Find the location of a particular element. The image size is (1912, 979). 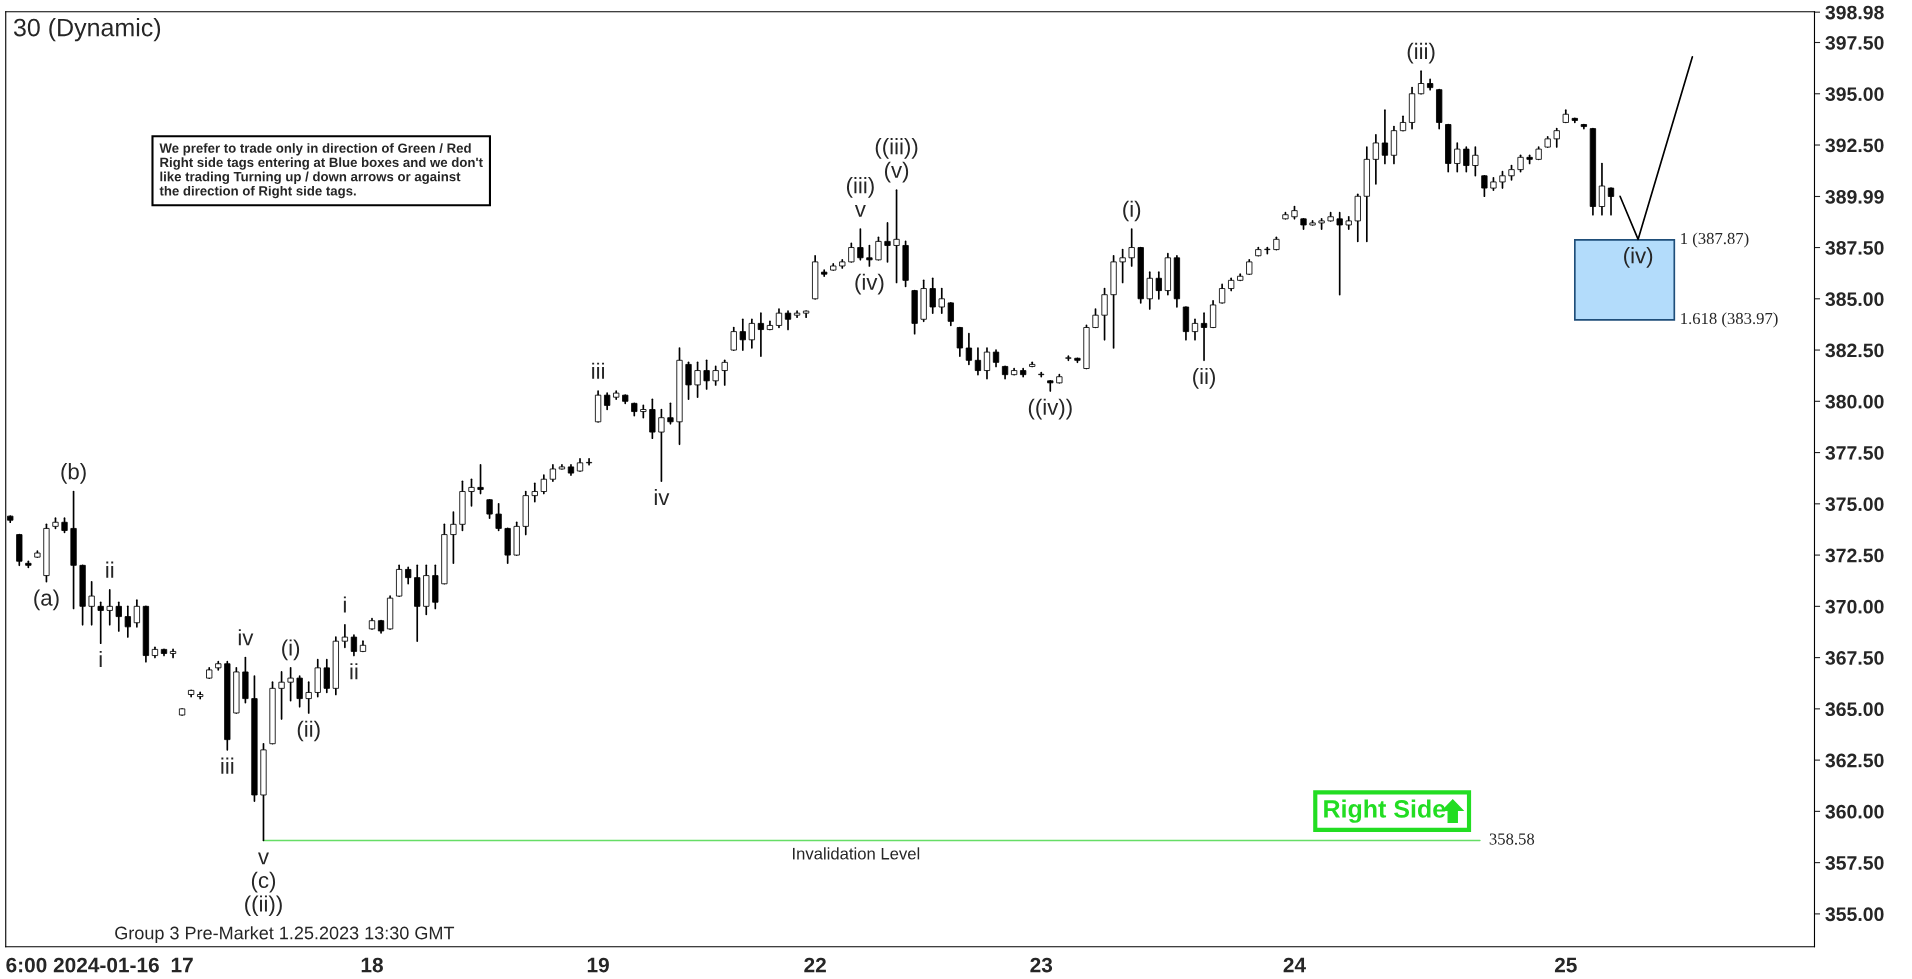

annotation: (iv) is located at coordinates (1638, 257).